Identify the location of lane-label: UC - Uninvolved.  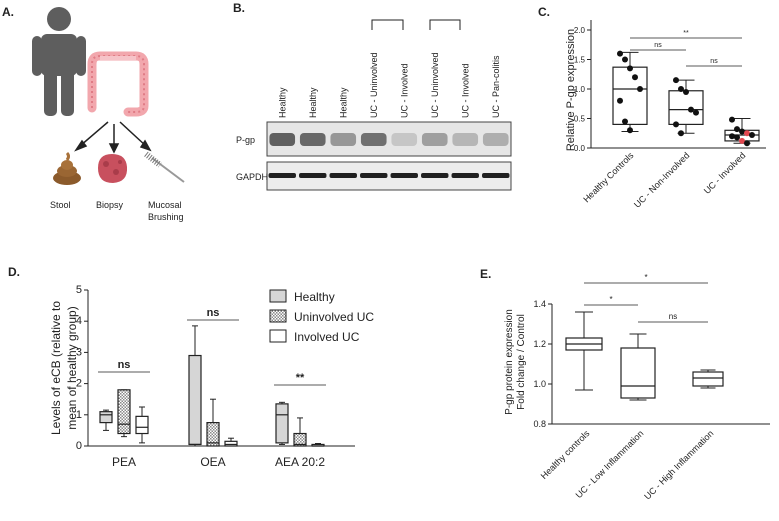
(374, 85).